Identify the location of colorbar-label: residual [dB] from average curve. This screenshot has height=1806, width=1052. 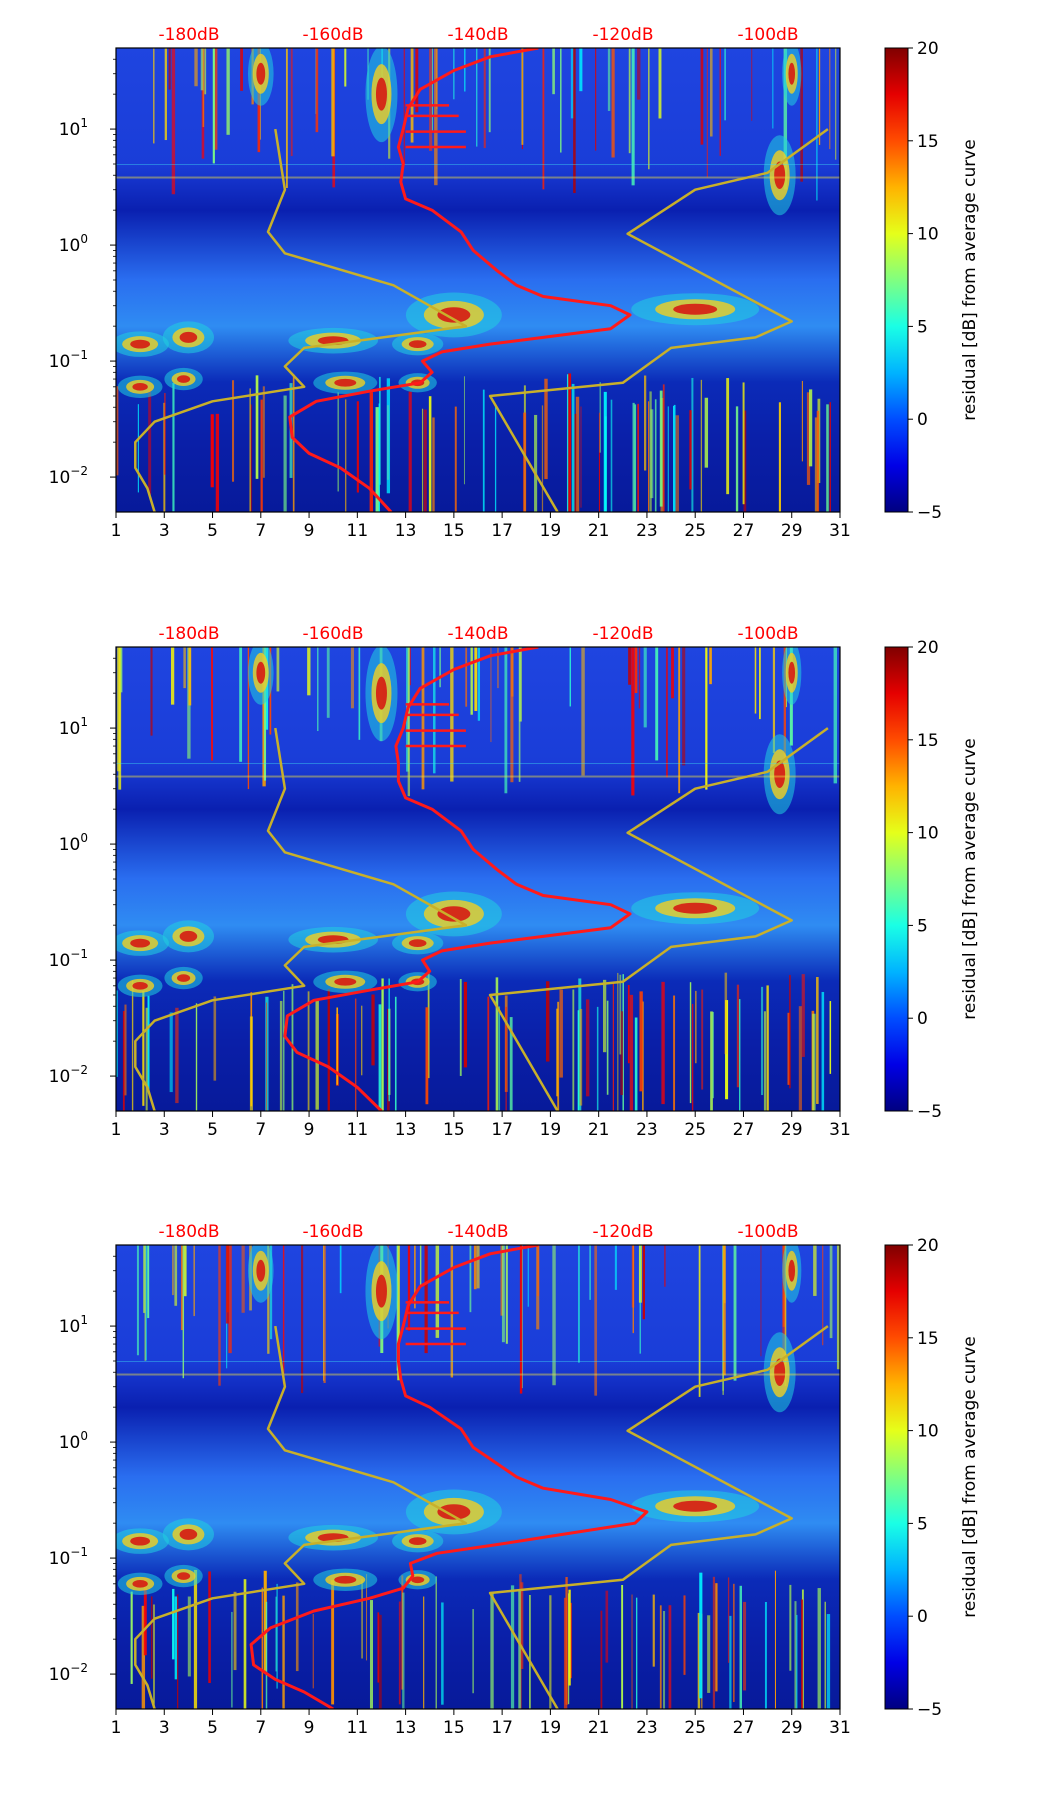
(970, 1476).